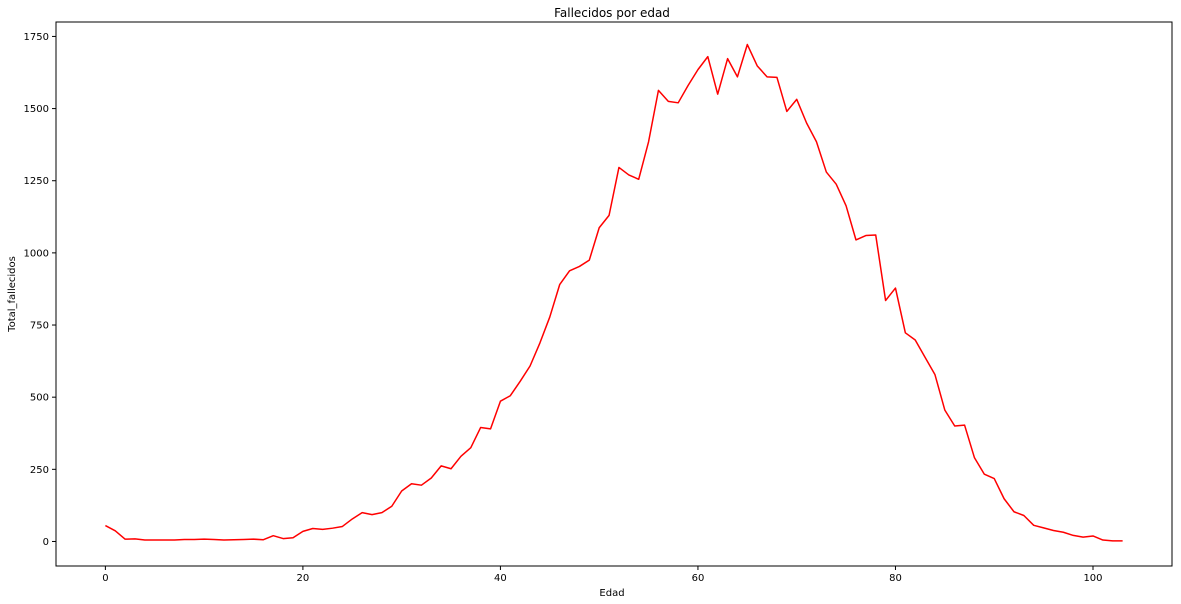  What do you see at coordinates (36, 253) in the screenshot?
I see `y-tick-label: 1000` at bounding box center [36, 253].